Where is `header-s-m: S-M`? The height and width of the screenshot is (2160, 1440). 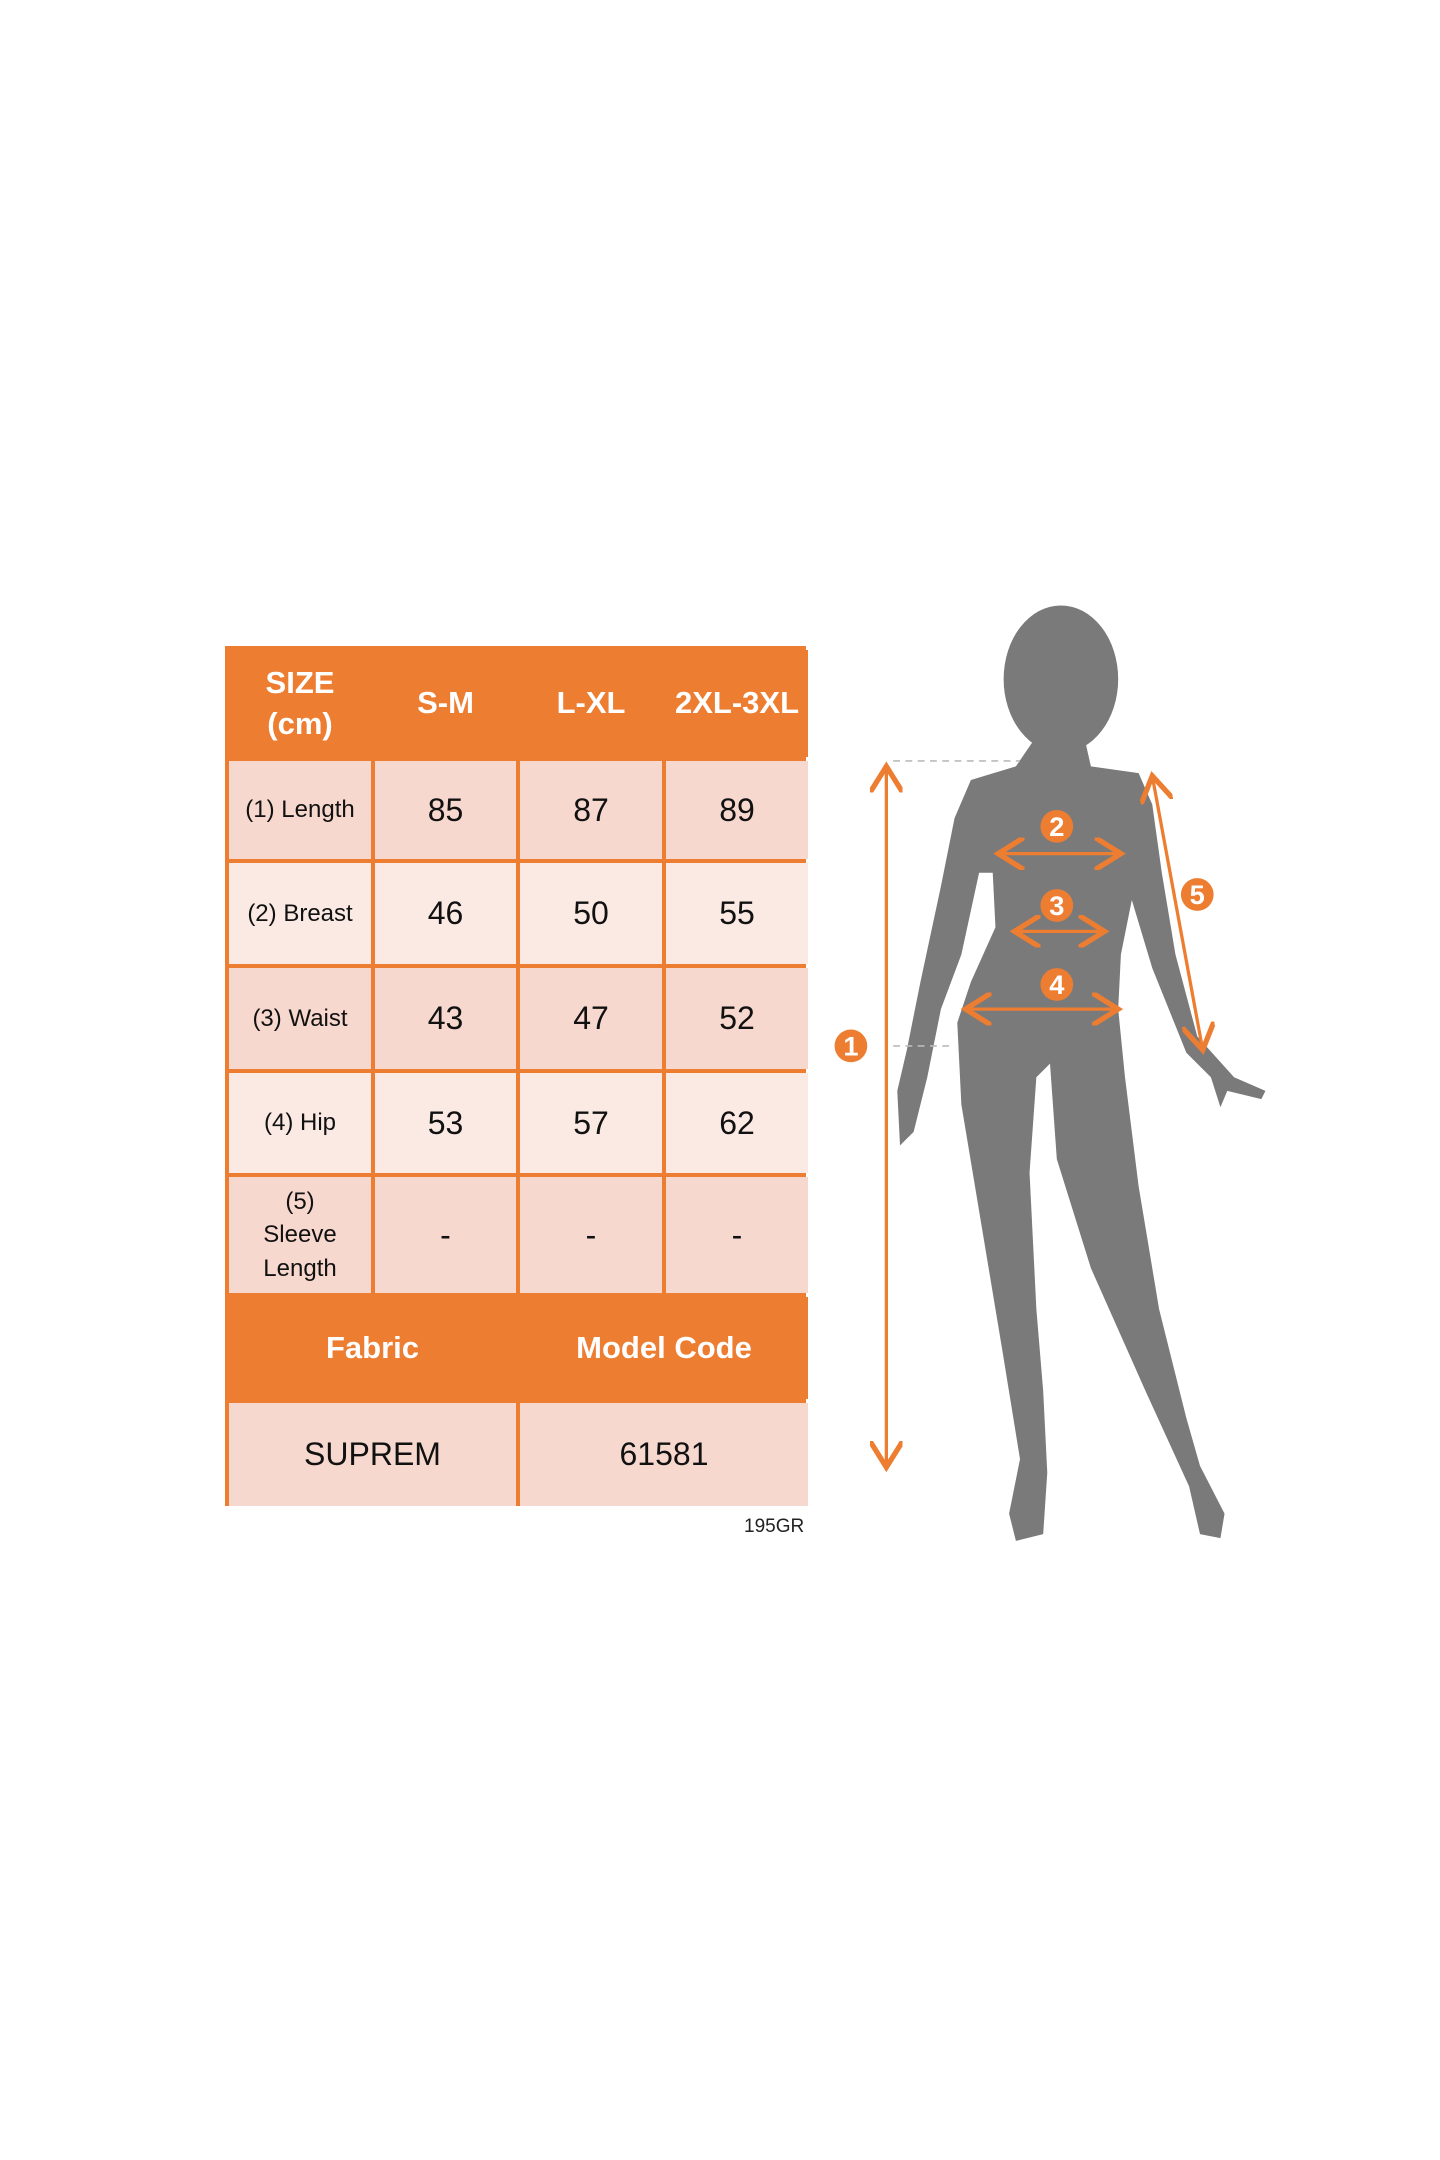
header-s-m: S-M is located at coordinates (445, 703).